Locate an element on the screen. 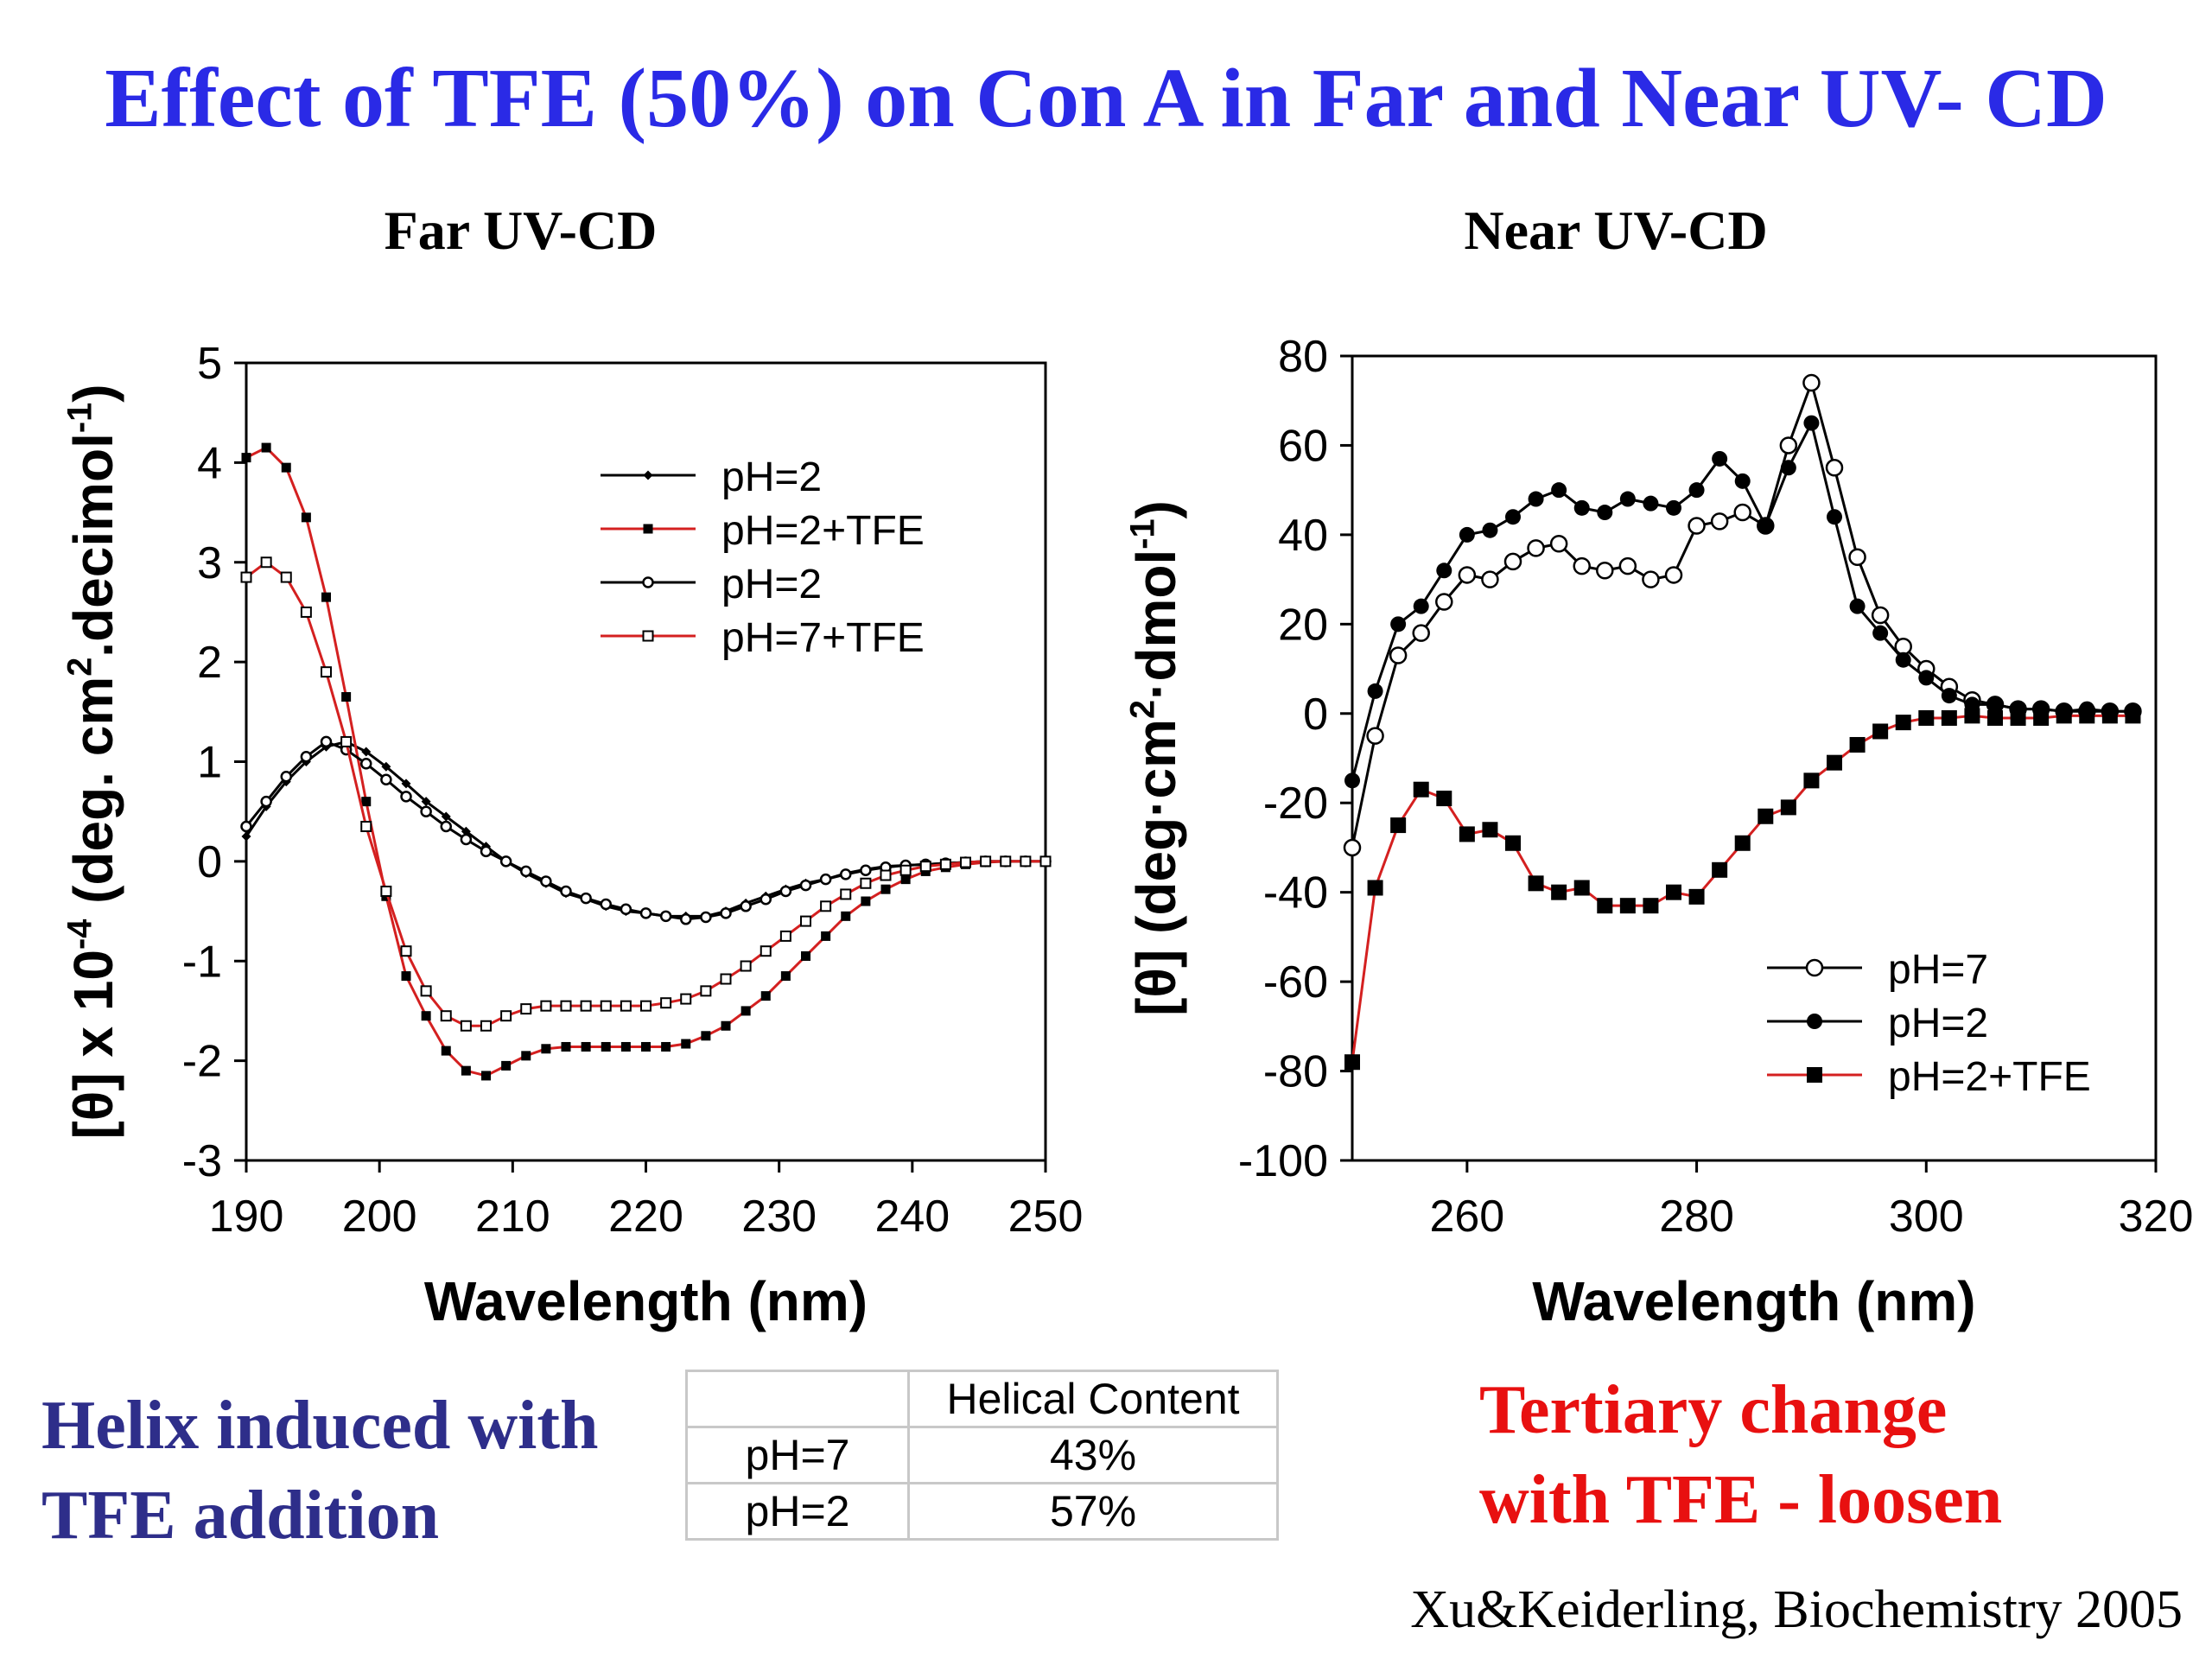 The image size is (2212, 1659). y-tick-label: 20 is located at coordinates (1303, 625).